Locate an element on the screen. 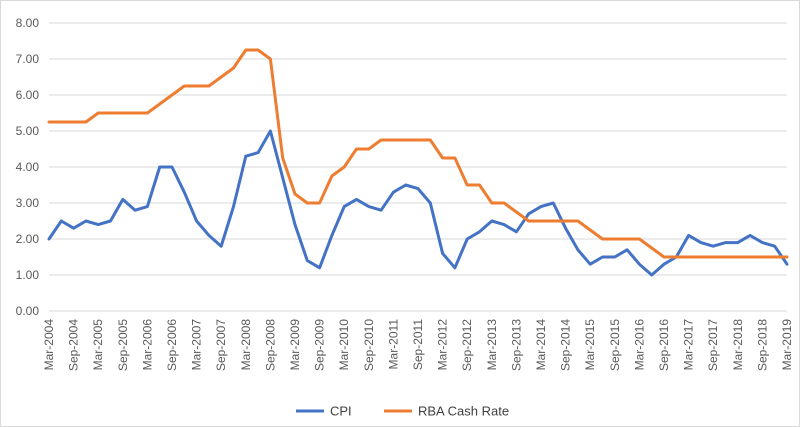 Image resolution: width=800 pixels, height=427 pixels. x-tick-label: Sep-2017 is located at coordinates (713, 345).